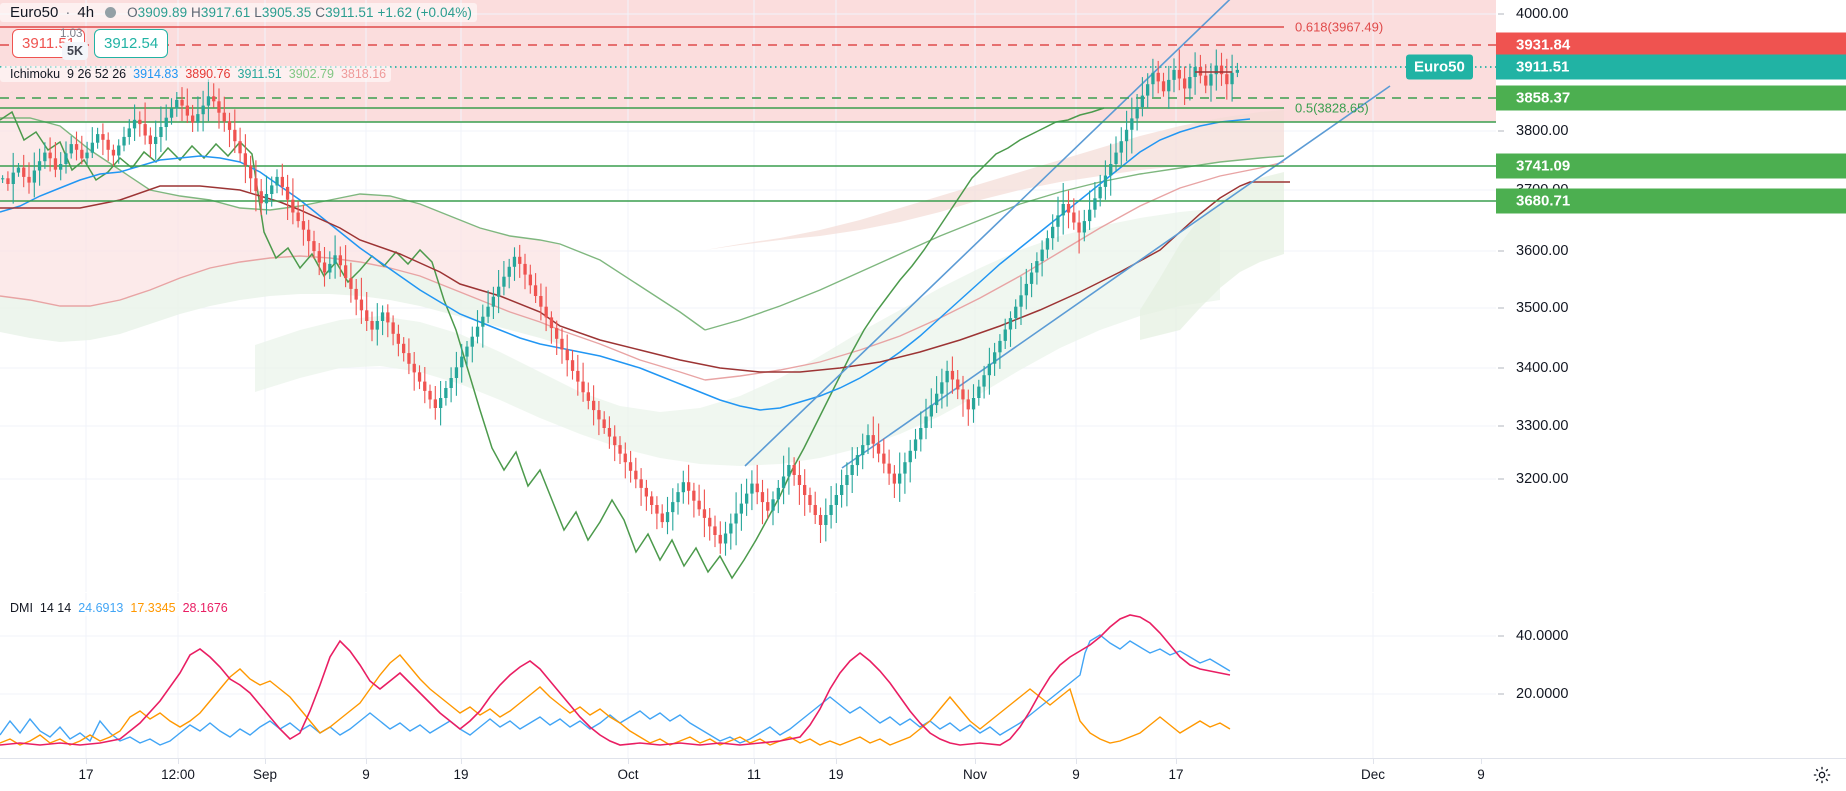 The width and height of the screenshot is (1846, 791). I want to click on dmi-params: 14 14, so click(55, 608).